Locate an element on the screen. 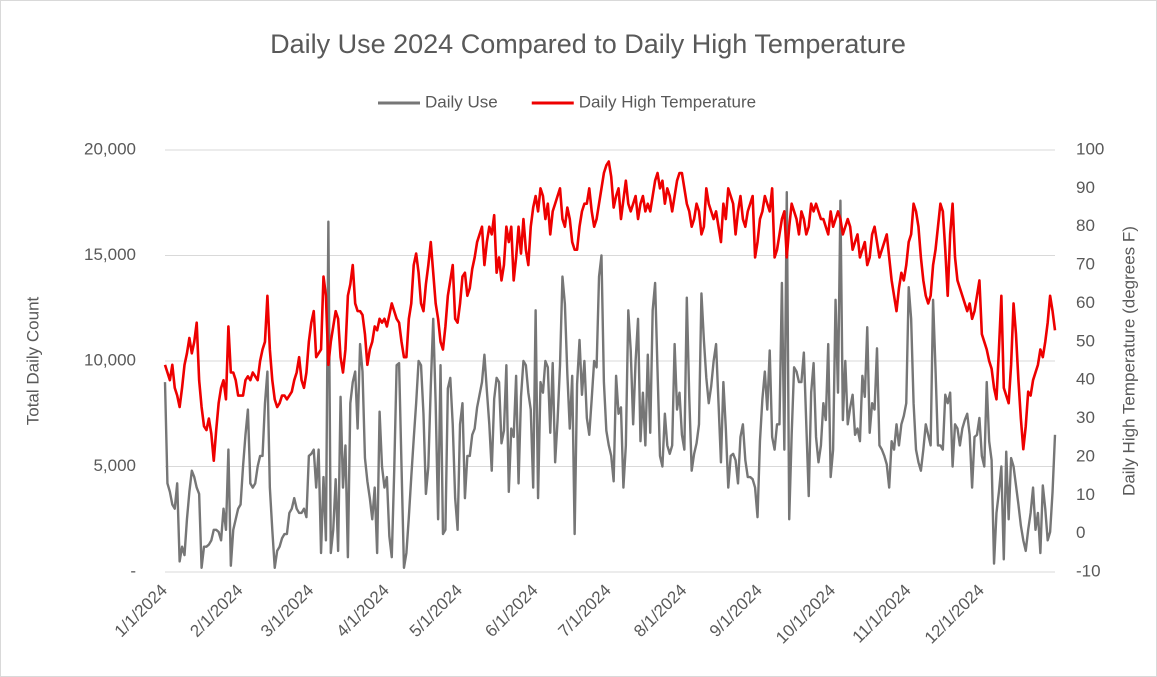  y2-tick-label: 100 is located at coordinates (1090, 148).